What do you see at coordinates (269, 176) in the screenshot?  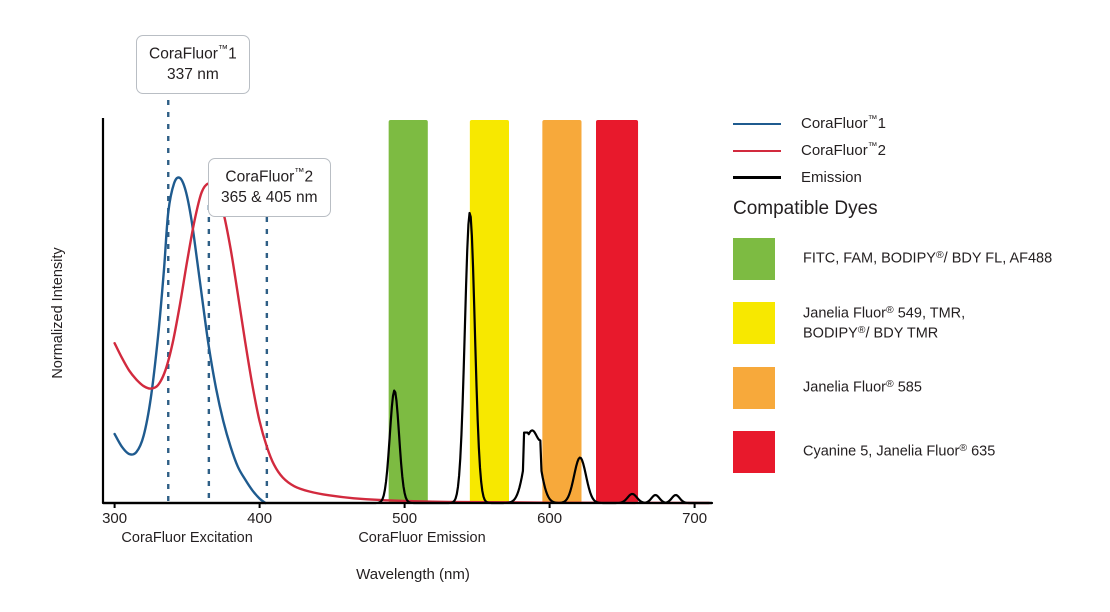 I see `annotation-corafluor2-line1: CoraFluor™2` at bounding box center [269, 176].